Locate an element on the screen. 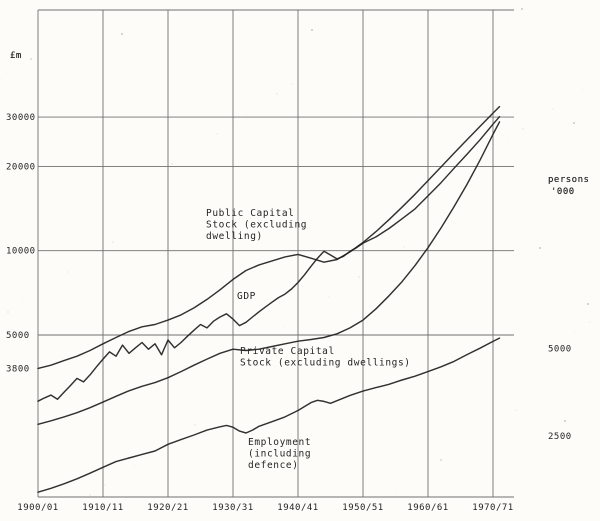 Image resolution: width=600 pixels, height=521 pixels. left-axis-tick-label: 30000 is located at coordinates (21, 118).